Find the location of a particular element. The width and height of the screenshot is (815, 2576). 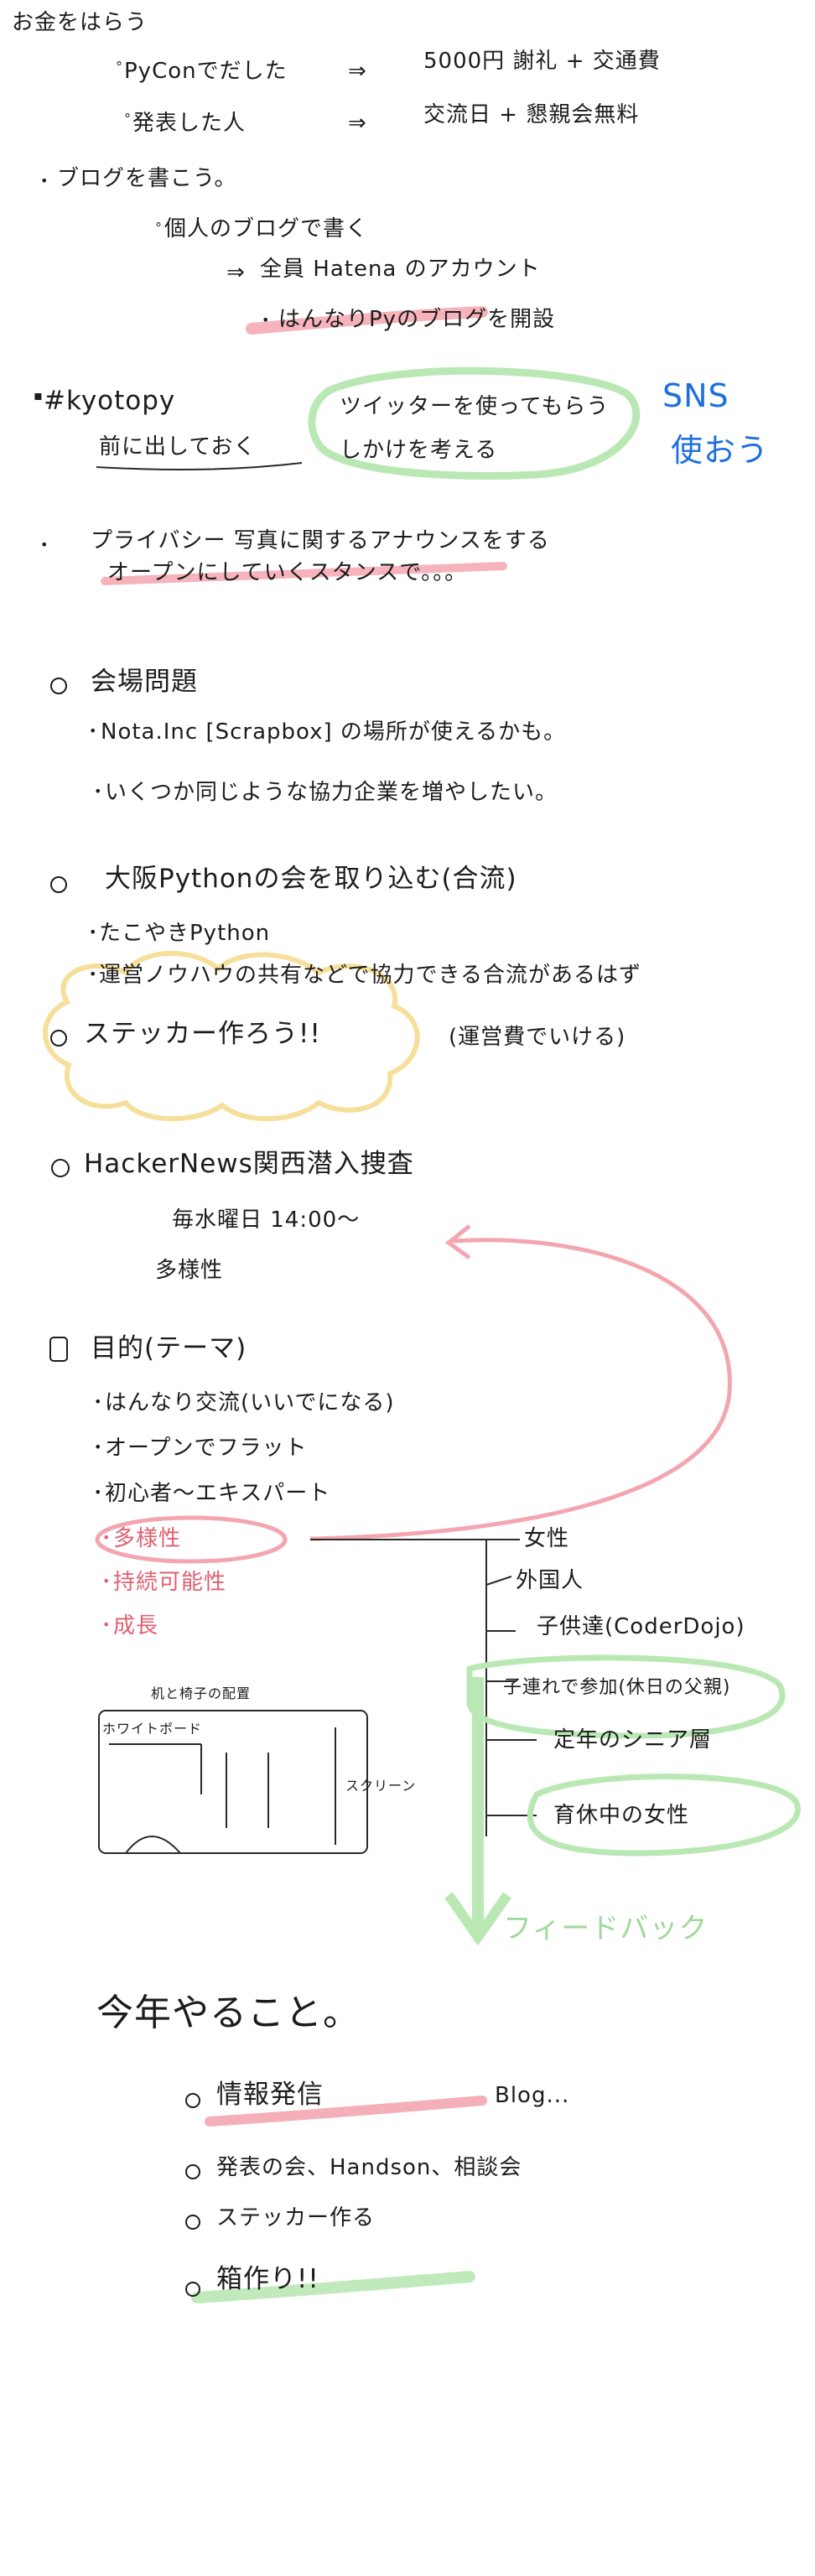

note-sns: SNS is located at coordinates (695, 395).